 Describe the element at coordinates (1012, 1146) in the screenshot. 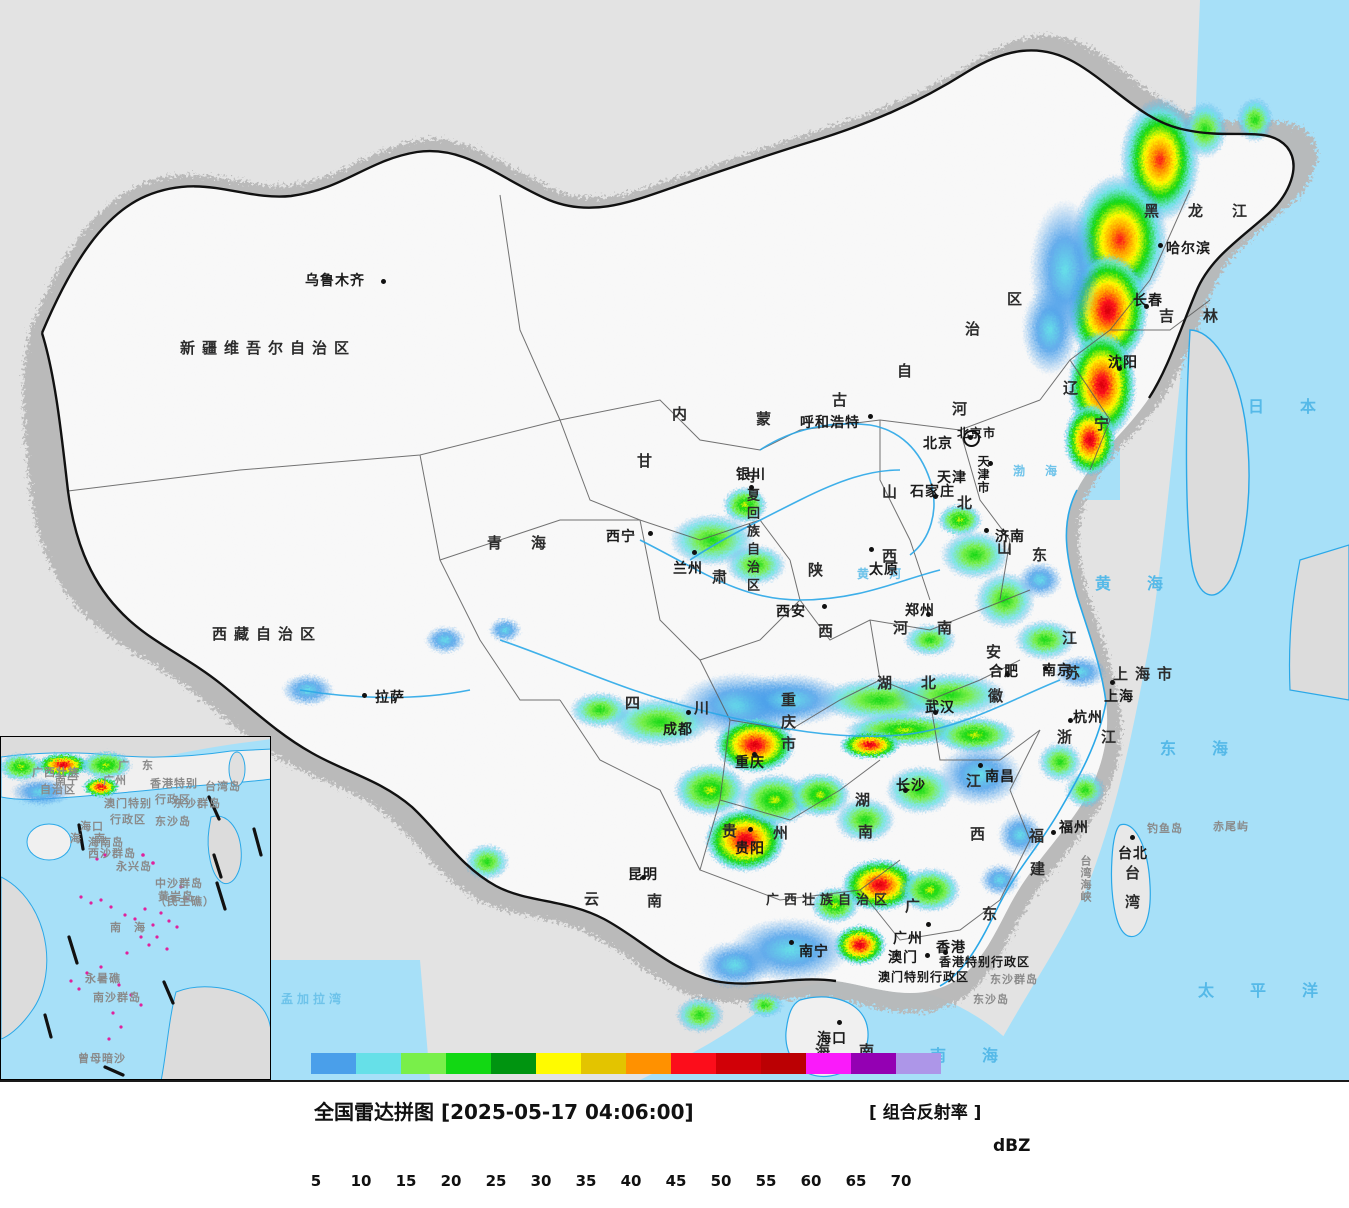

I see `dbz-unit-label: dBZ` at that location.